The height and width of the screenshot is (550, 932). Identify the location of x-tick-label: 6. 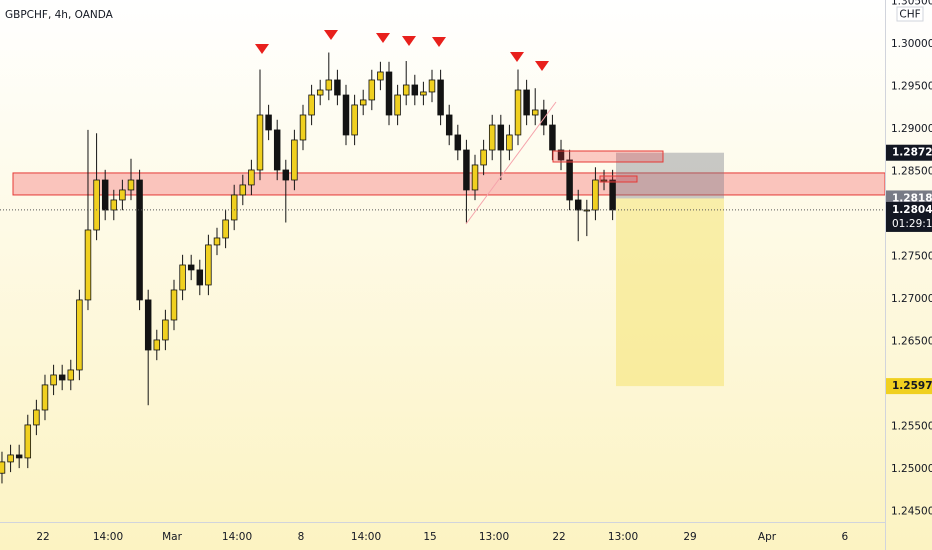
(844, 537).